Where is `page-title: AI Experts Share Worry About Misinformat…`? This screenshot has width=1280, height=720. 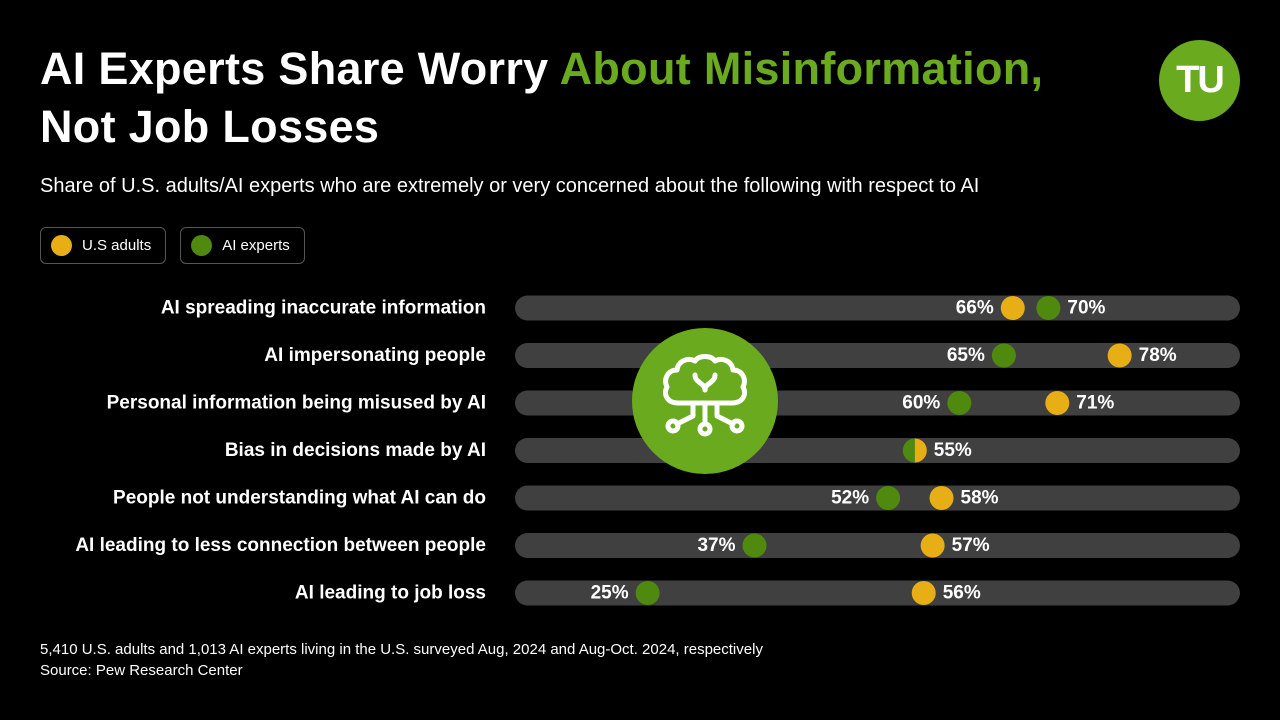
page-title: AI Experts Share Worry About Misinformat… is located at coordinates (541, 98).